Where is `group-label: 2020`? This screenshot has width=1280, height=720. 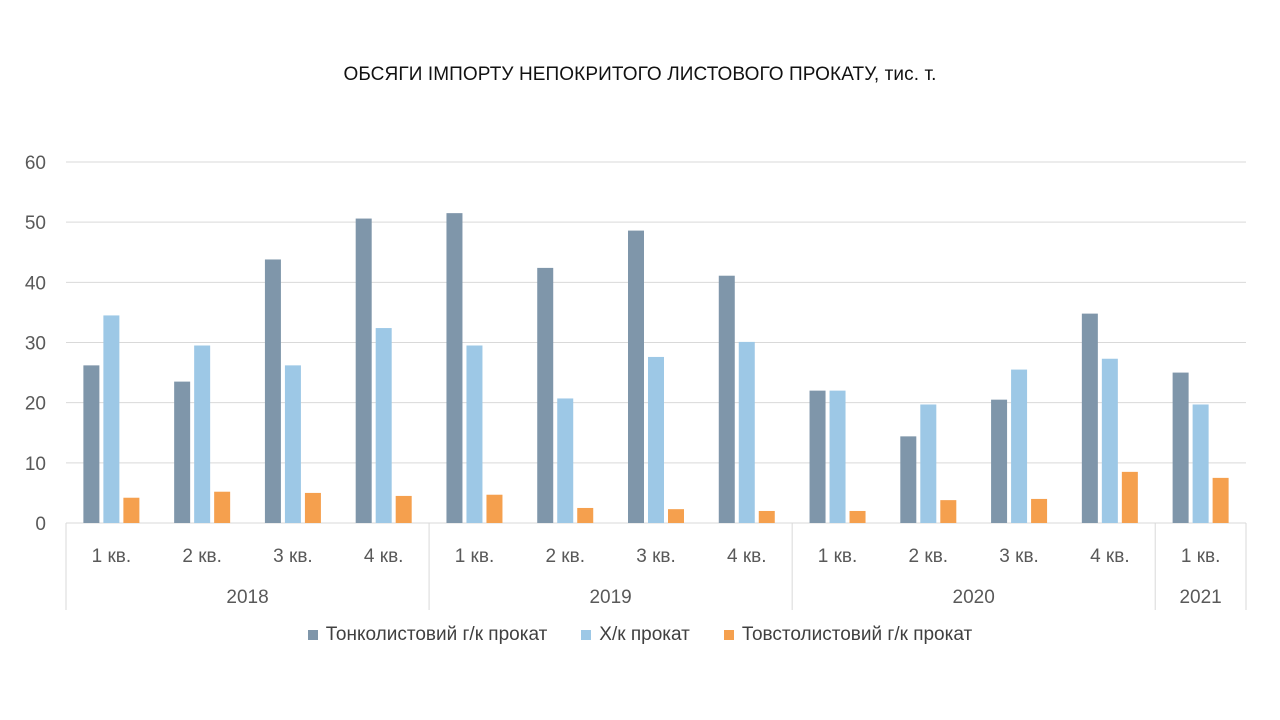 group-label: 2020 is located at coordinates (974, 597).